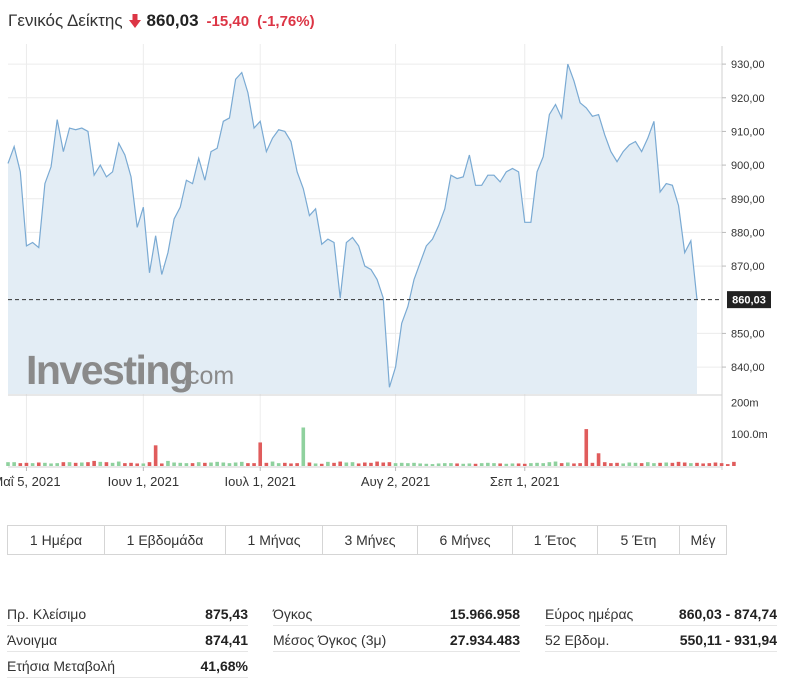  What do you see at coordinates (65, 20) in the screenshot?
I see `index-name: Γενικός Δείκτης` at bounding box center [65, 20].